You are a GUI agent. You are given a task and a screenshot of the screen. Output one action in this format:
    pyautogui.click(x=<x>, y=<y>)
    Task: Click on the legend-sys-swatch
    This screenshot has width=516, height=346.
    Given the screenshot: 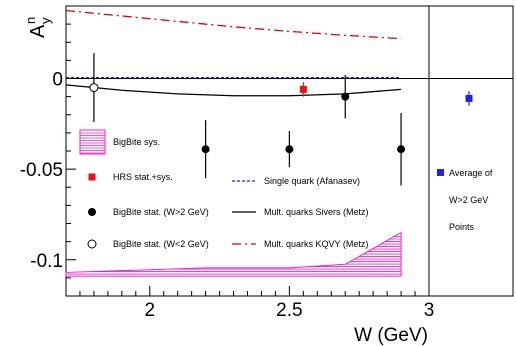 What is the action you would take?
    pyautogui.click(x=92, y=142)
    